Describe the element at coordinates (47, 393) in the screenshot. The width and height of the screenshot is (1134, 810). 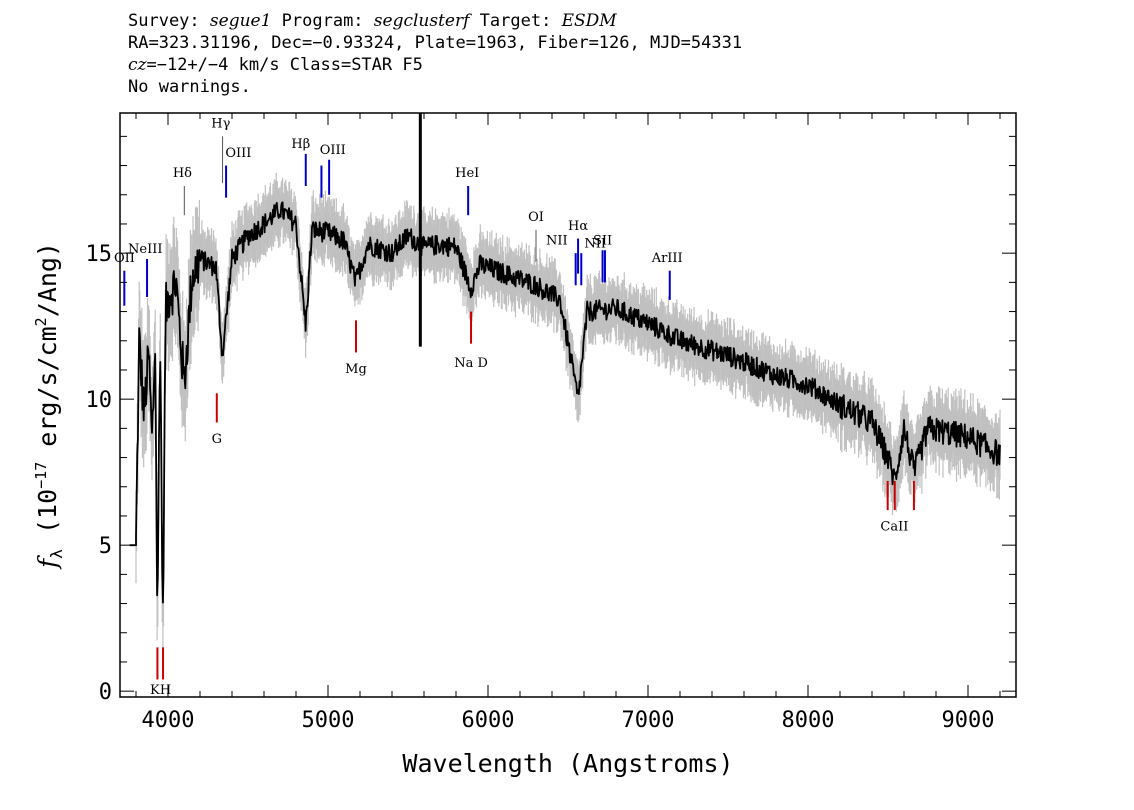
I see `y-axis-unit-b: erg/s/cm` at that location.